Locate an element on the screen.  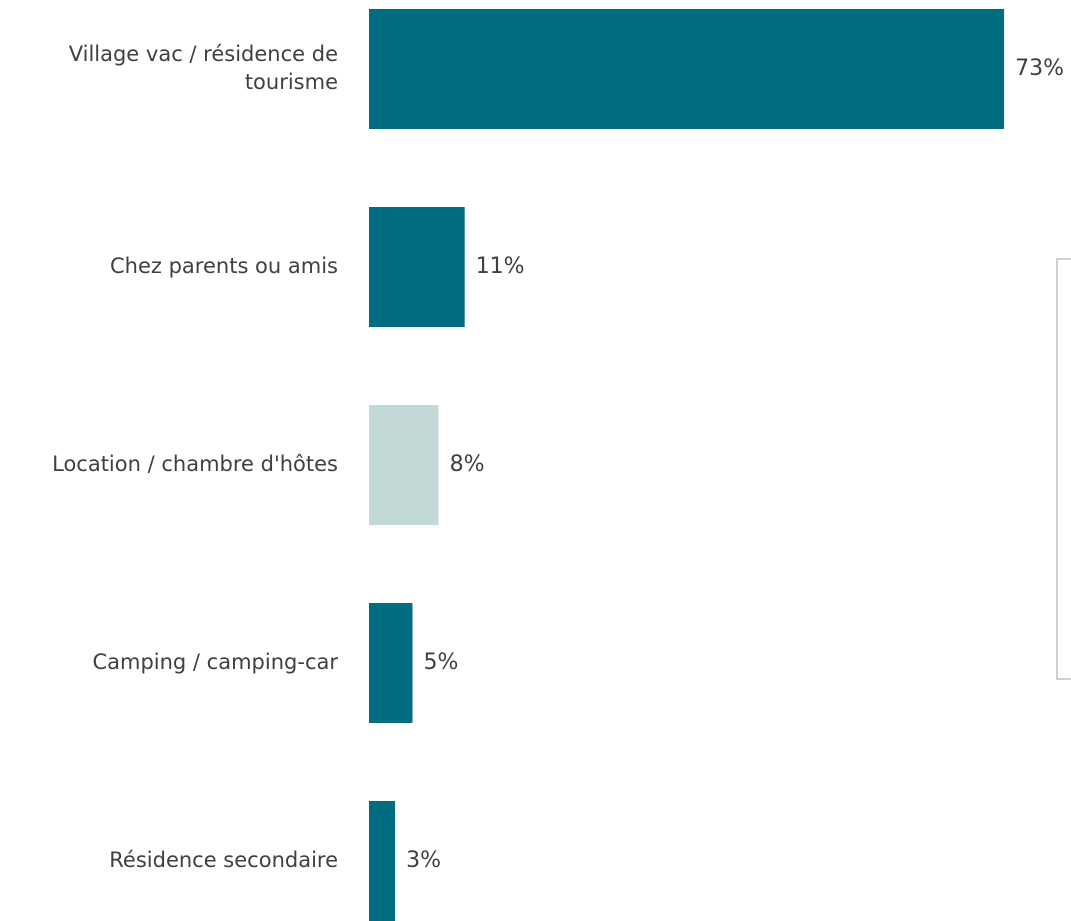
category-label-2-line-0: Location / chambre d'hôtes is located at coordinates (195, 464).